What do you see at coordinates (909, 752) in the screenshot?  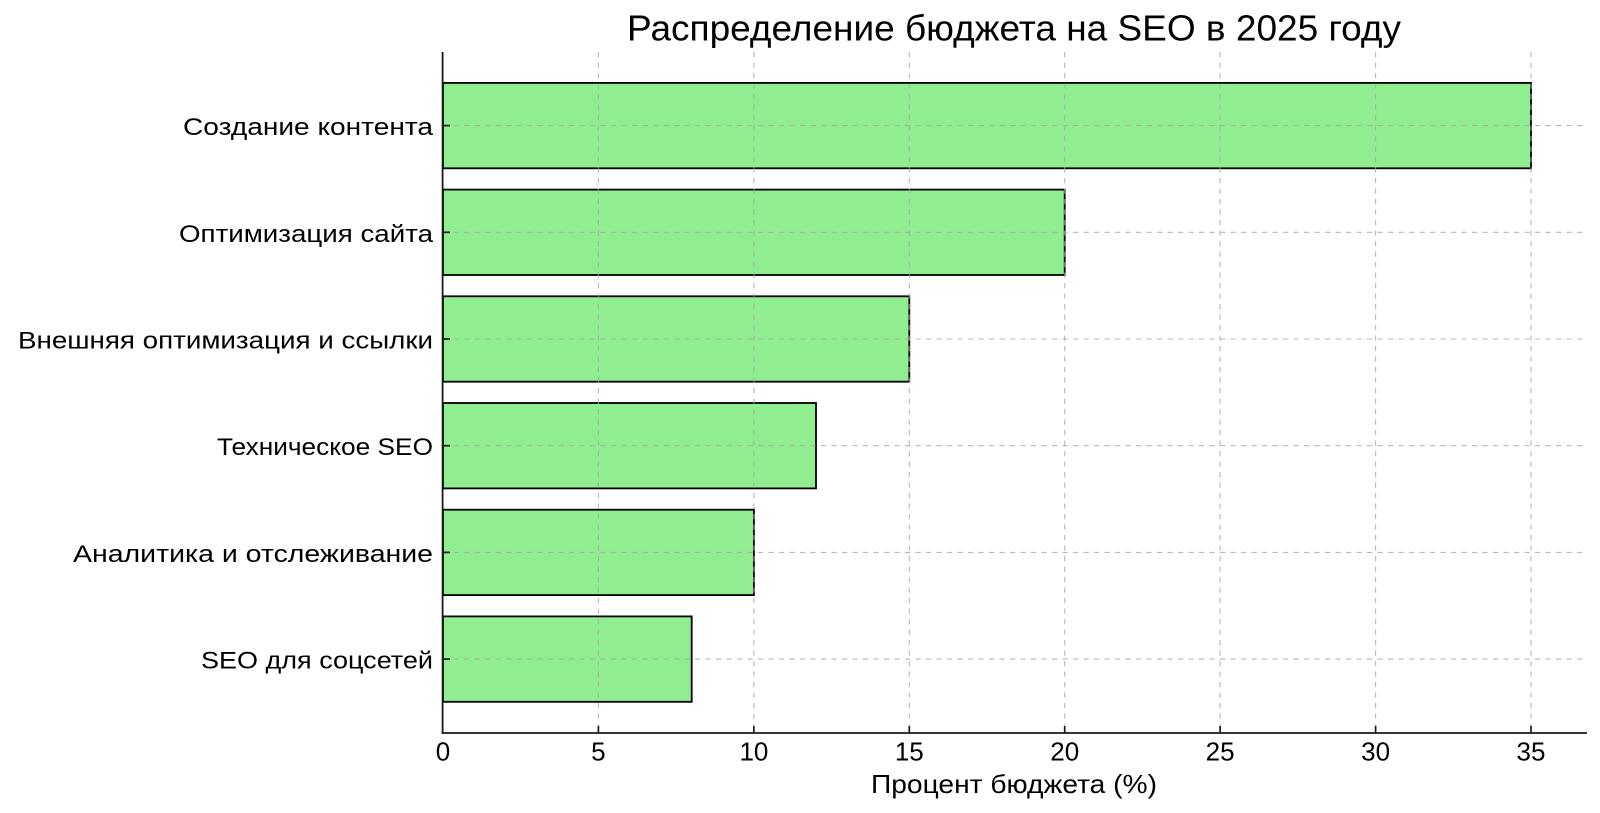 I see `svg-text: 15` at bounding box center [909, 752].